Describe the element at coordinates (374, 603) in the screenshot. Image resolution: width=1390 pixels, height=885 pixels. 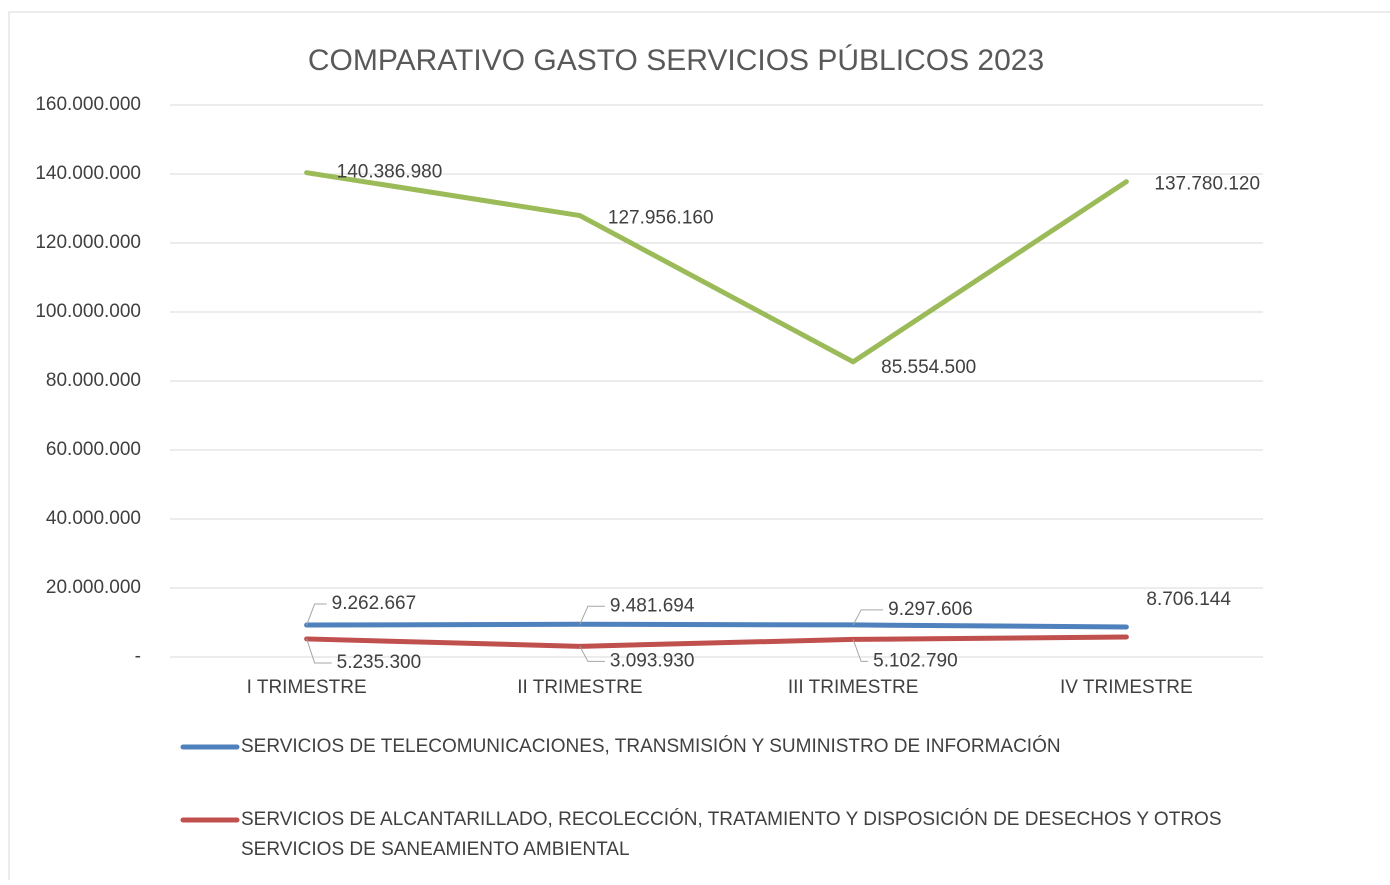
I see `data-label: 9.262.667` at that location.